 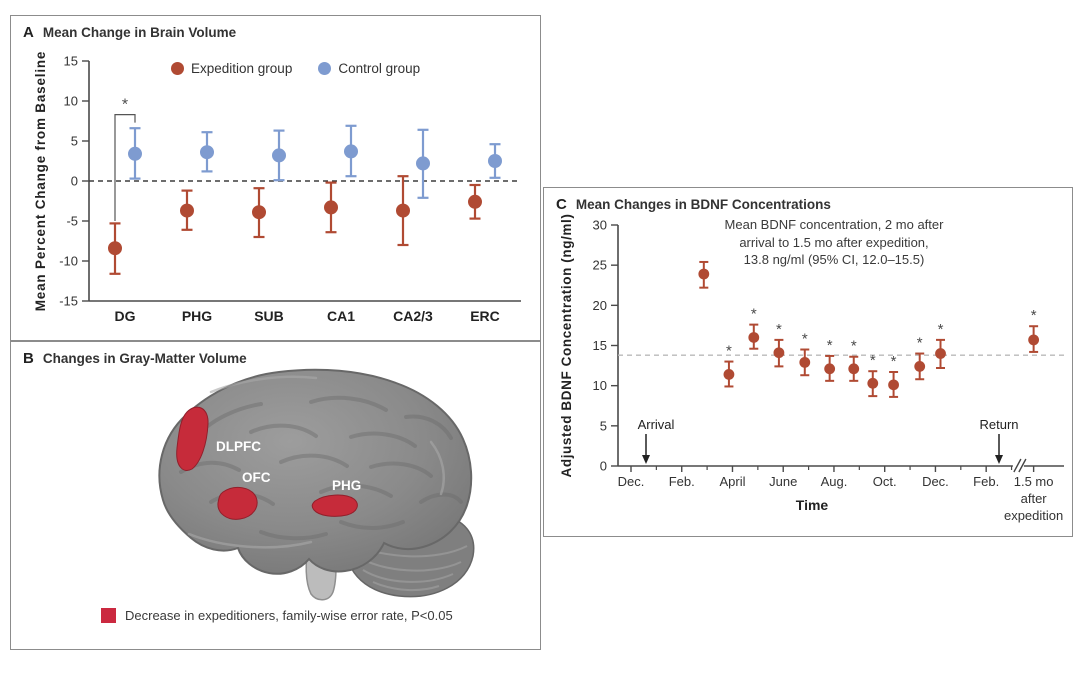 I want to click on category-label: PHG, so click(x=197, y=316).